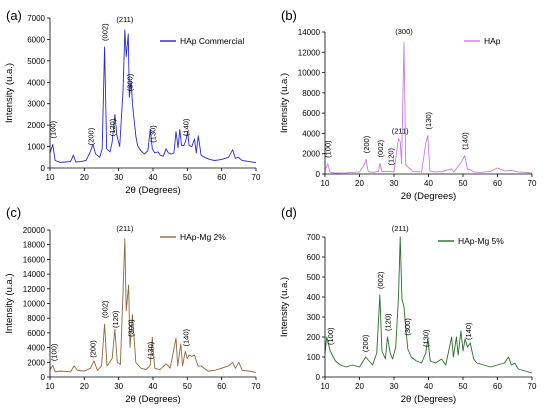 The height and width of the screenshot is (411, 550). What do you see at coordinates (314, 237) in the screenshot?
I see `y-tick-label: 700` at bounding box center [314, 237].